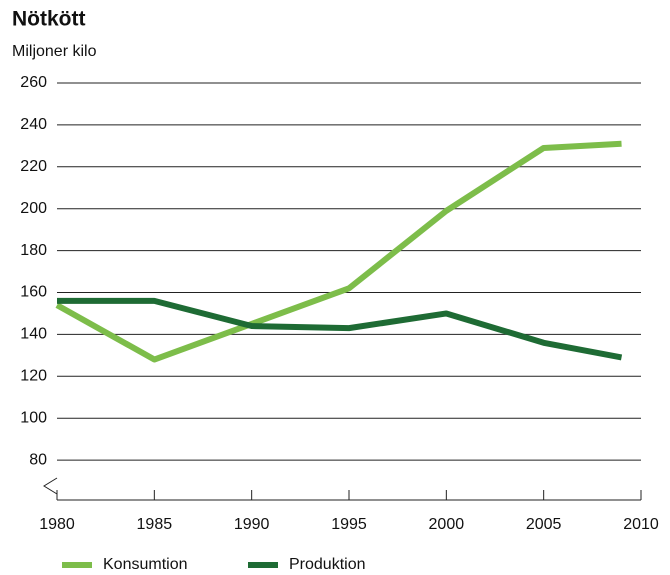 The height and width of the screenshot is (575, 670). Describe the element at coordinates (33, 292) in the screenshot. I see `y-tick-label: 160` at that location.